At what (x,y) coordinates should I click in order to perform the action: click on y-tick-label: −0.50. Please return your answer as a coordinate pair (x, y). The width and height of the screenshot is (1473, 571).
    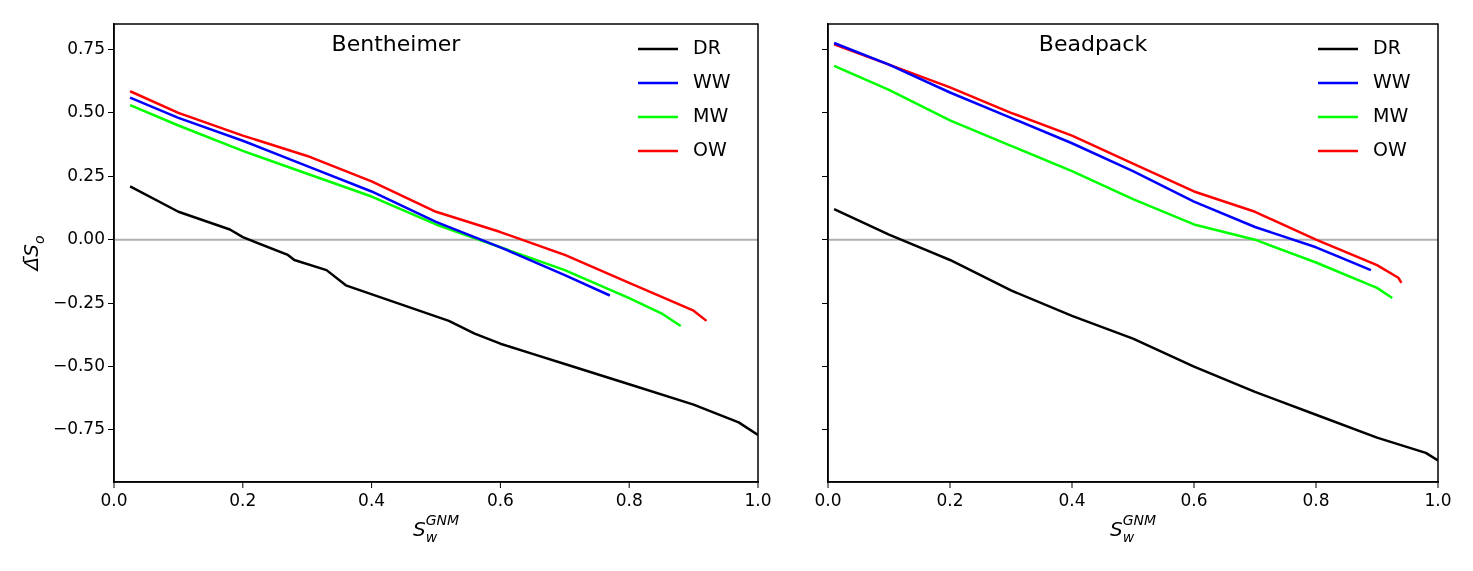
    Looking at the image, I should click on (78, 364).